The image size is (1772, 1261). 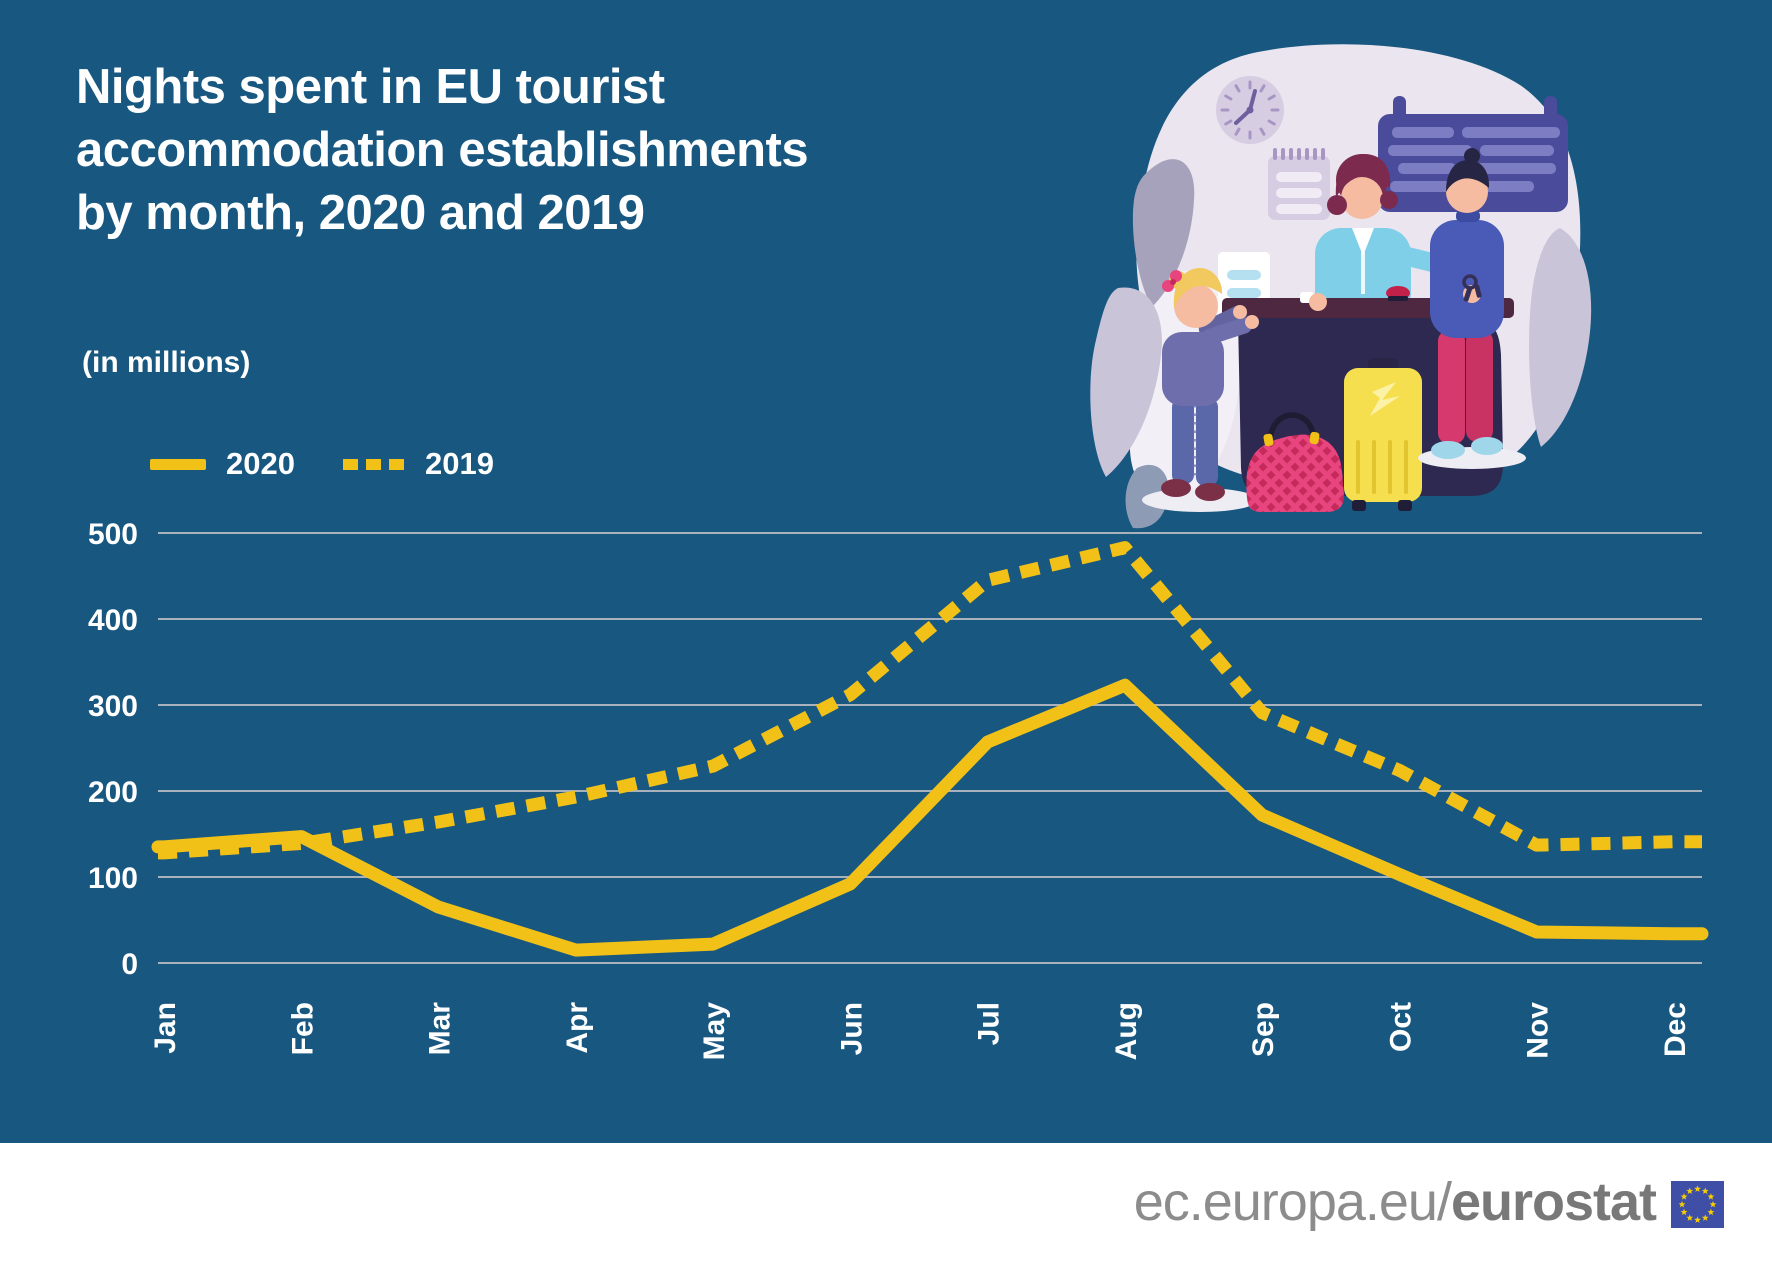 I want to click on y-tick-label-100: 100, so click(x=113, y=878).